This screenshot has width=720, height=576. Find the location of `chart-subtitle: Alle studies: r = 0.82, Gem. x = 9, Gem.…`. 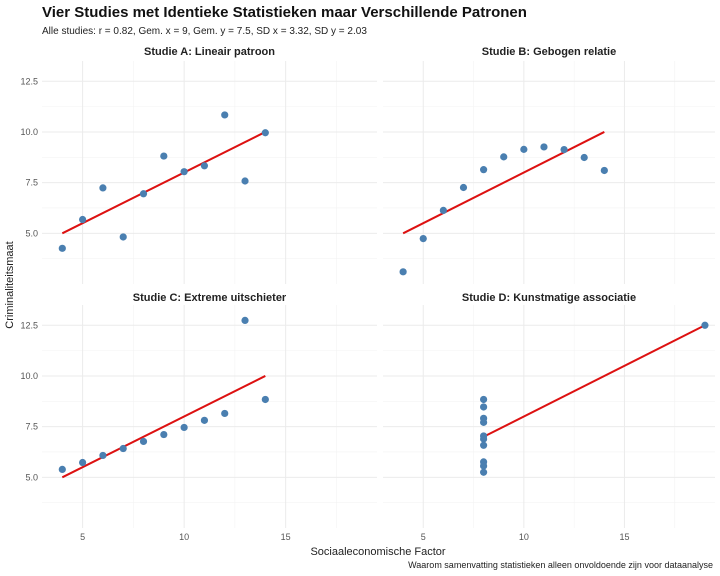

chart-subtitle: Alle studies: r = 0.82, Gem. x = 9, Gem.… is located at coordinates (204, 31).